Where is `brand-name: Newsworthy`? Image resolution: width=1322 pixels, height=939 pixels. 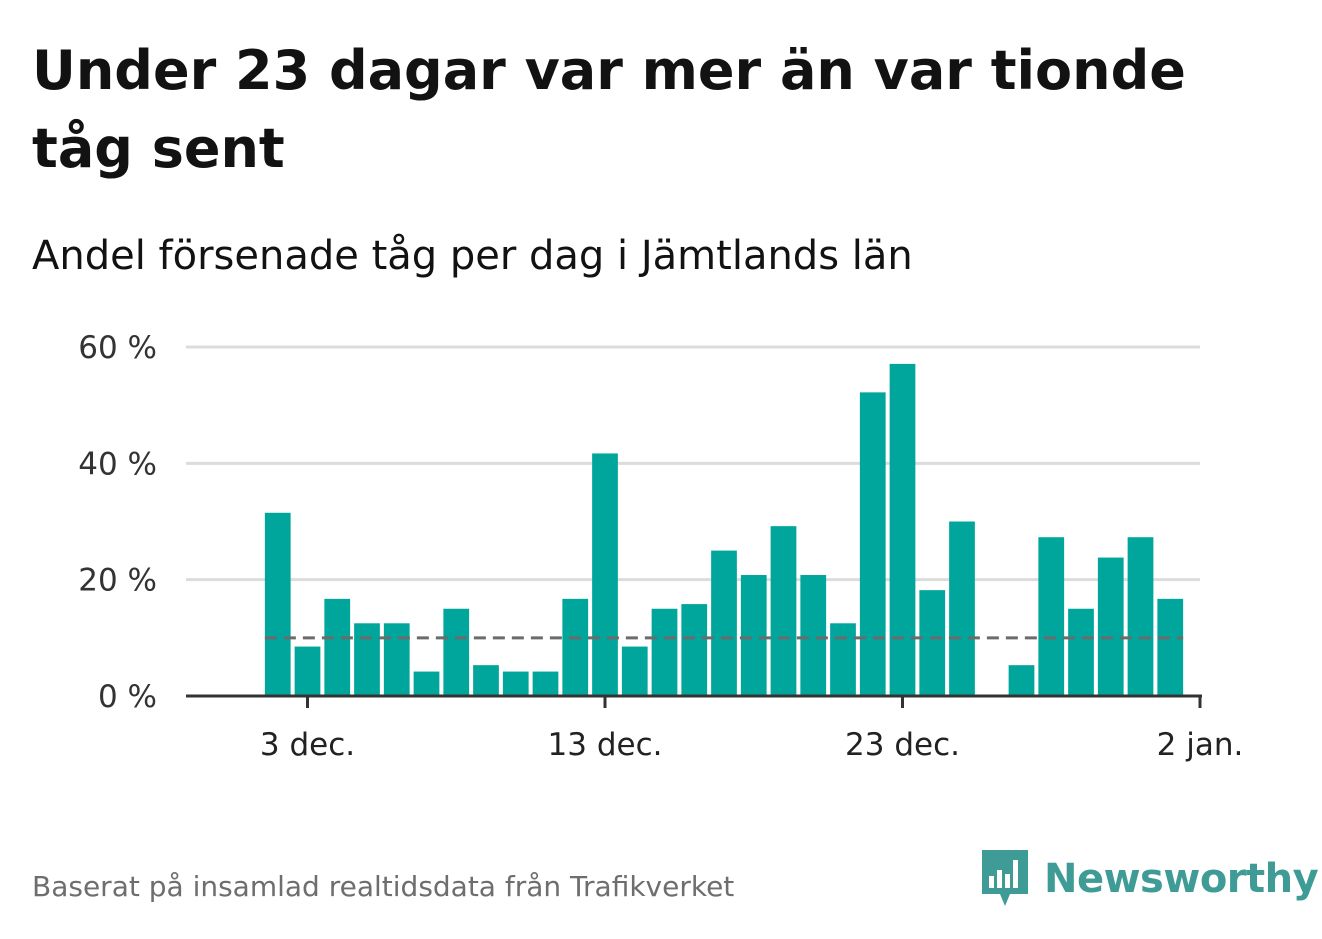 brand-name: Newsworthy is located at coordinates (1181, 879).